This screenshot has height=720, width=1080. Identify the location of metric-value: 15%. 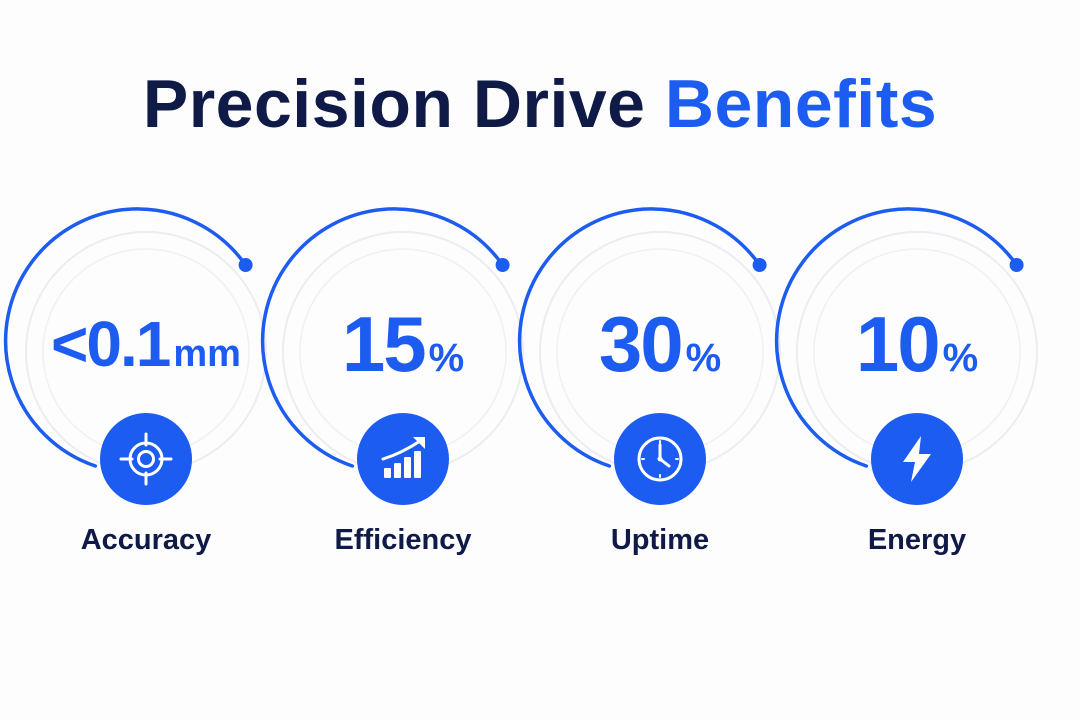
(403, 351).